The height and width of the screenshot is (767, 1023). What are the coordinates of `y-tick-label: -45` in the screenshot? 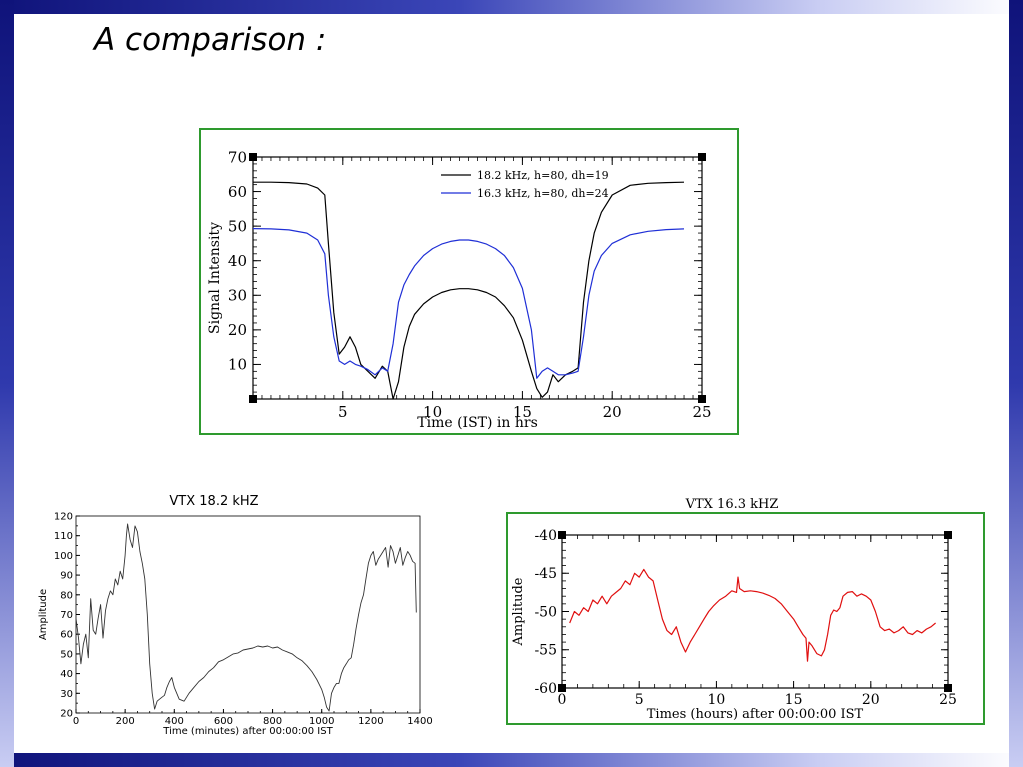 It's located at (545, 574).